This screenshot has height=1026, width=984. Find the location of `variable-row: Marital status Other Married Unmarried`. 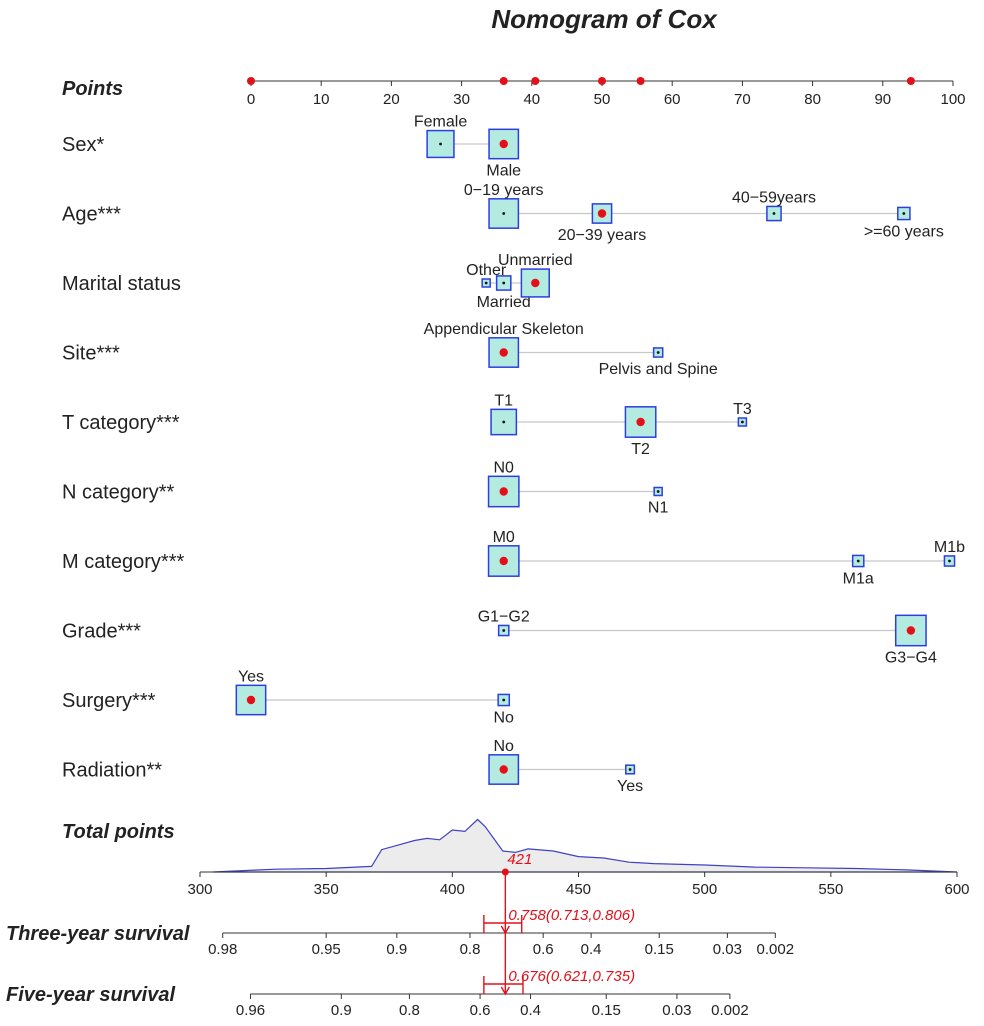

variable-row: Marital status Other Married Unmarried is located at coordinates (317, 281).